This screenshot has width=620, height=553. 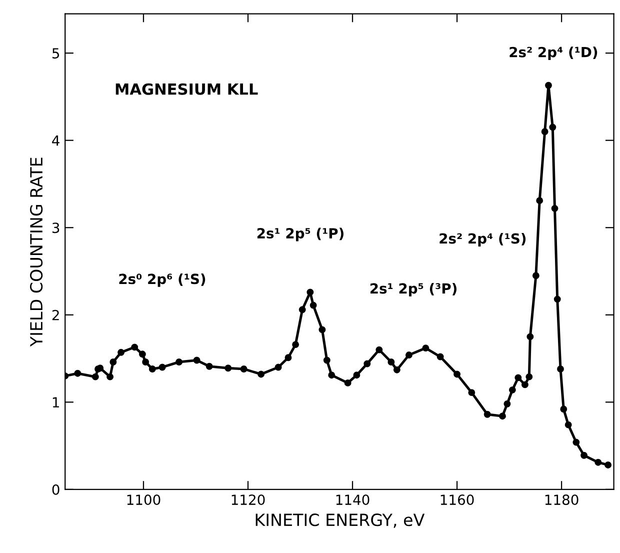 I want to click on x-axis-title: KINETIC ENERGY, eV, so click(x=340, y=521).